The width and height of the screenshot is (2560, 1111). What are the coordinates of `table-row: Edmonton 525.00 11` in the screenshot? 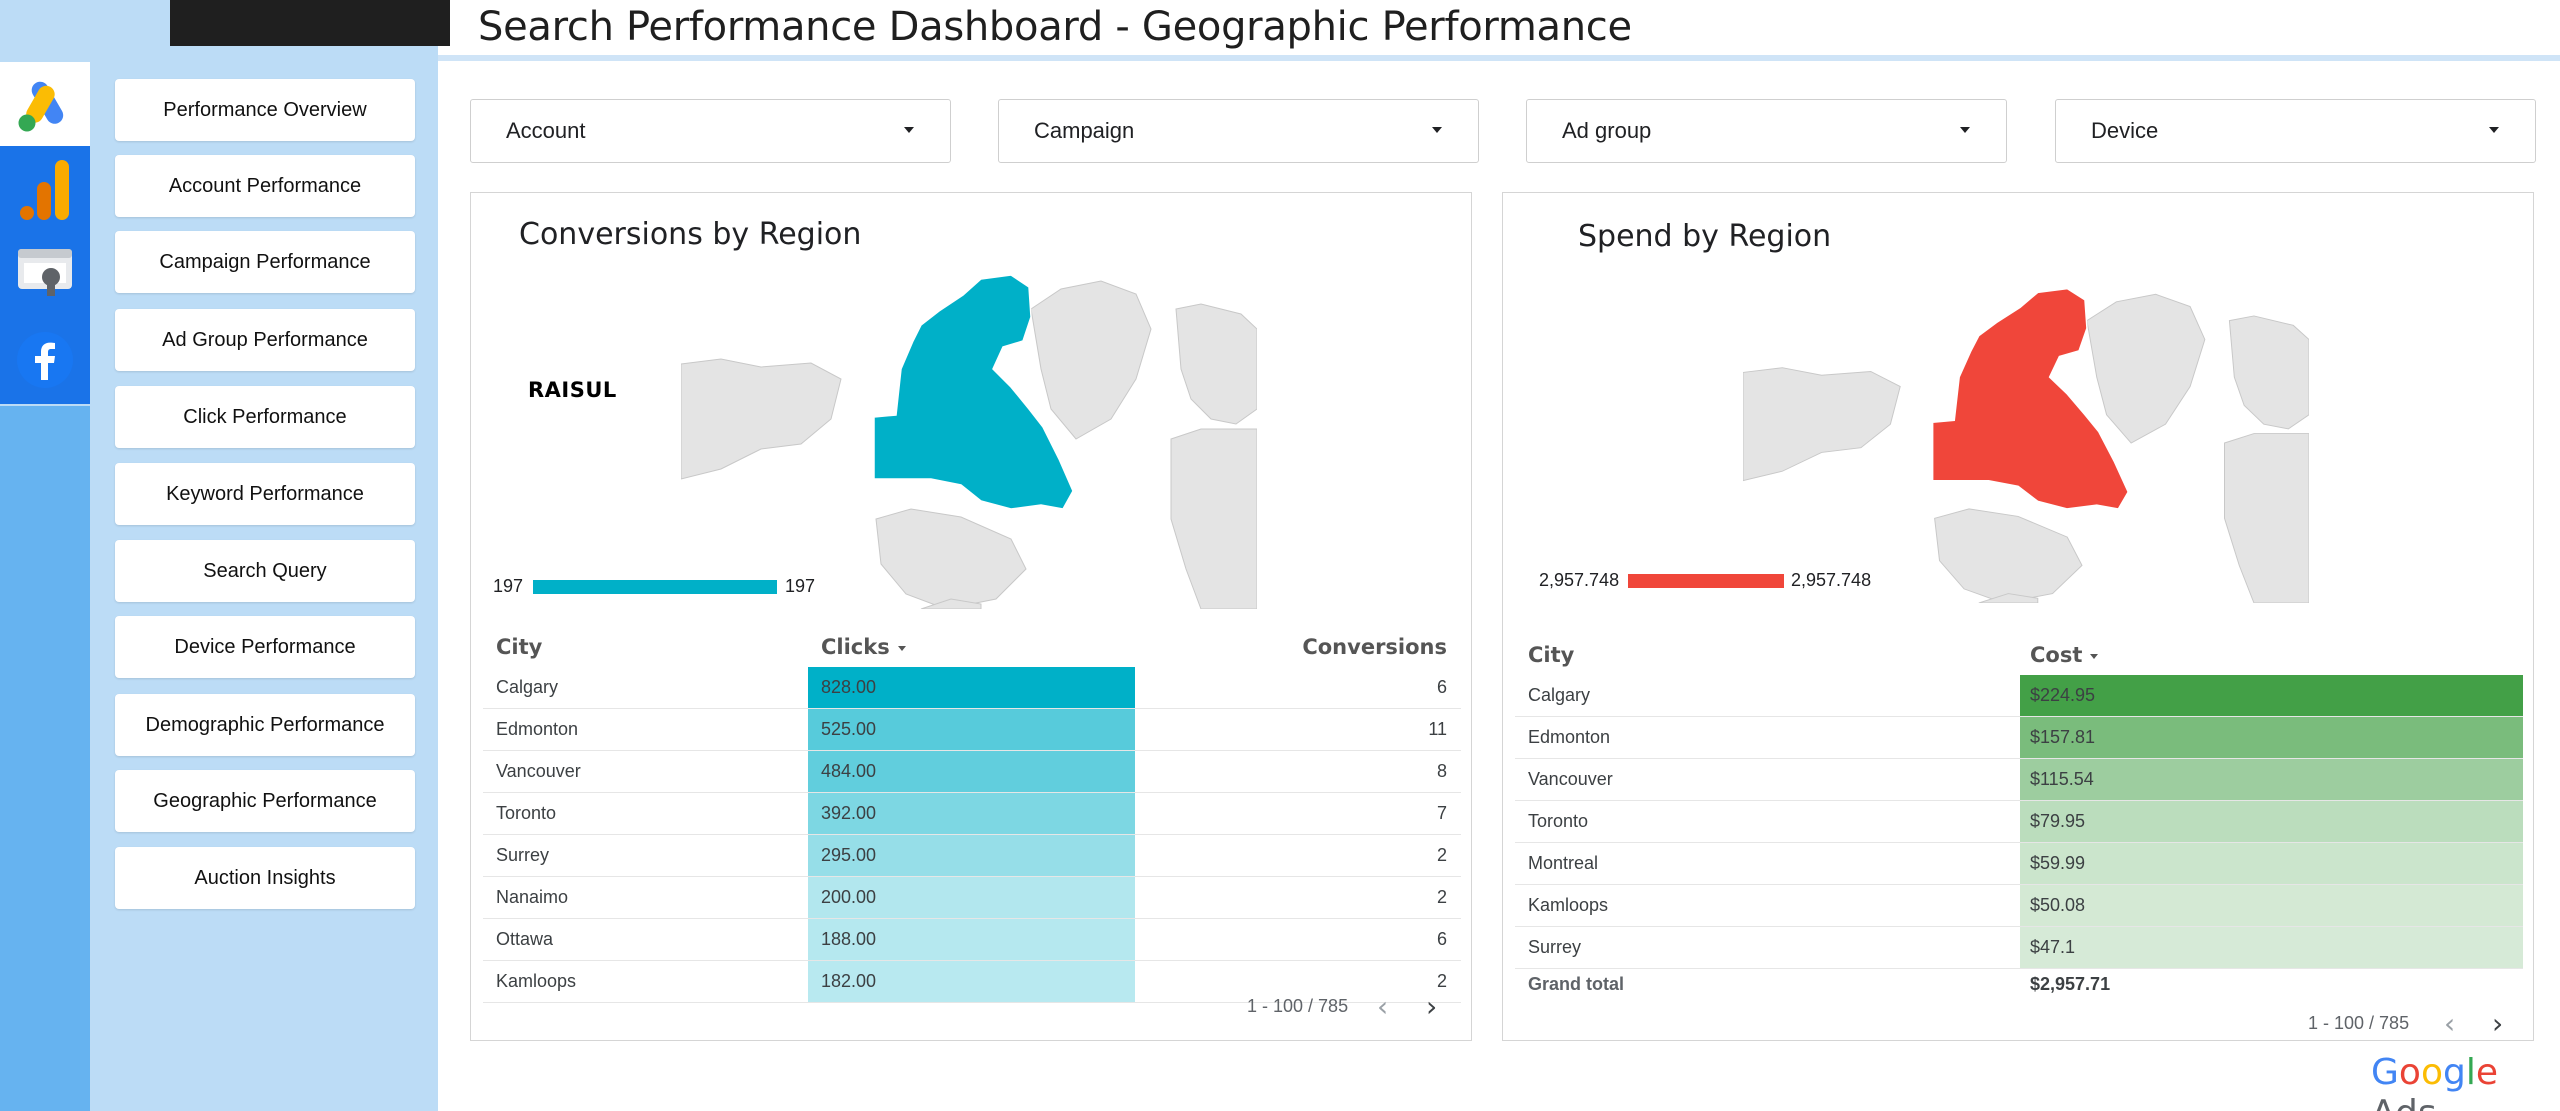 It's located at (972, 730).